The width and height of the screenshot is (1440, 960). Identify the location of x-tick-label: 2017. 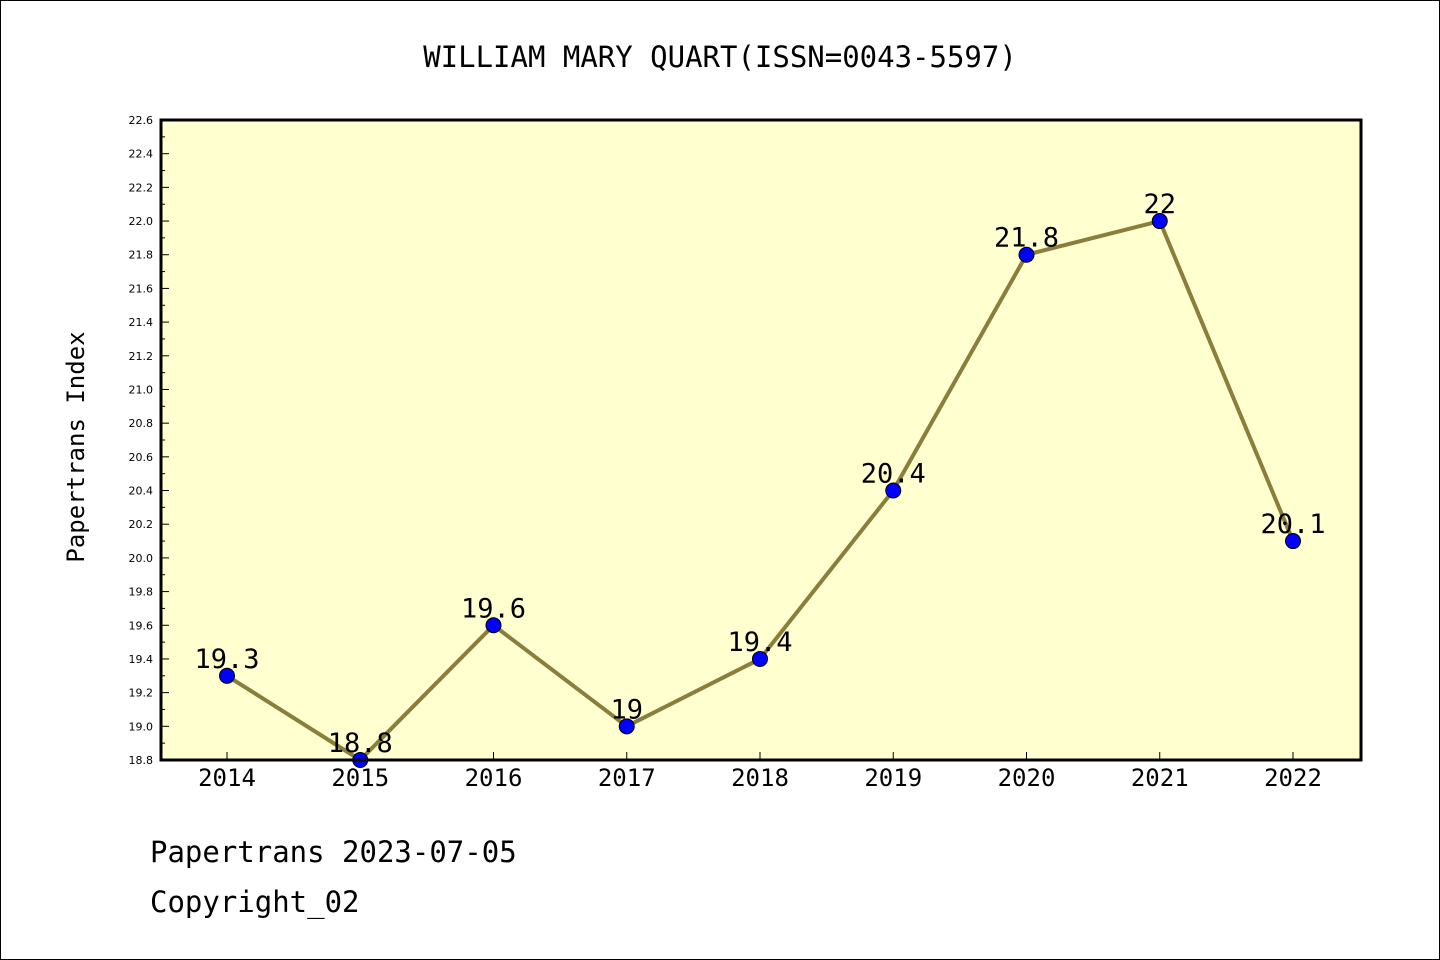
(627, 778).